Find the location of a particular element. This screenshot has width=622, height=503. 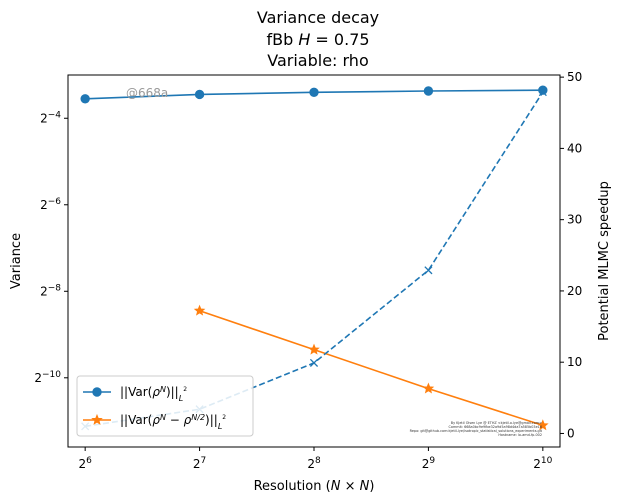

x-tick-label: 210 is located at coordinates (542, 463).